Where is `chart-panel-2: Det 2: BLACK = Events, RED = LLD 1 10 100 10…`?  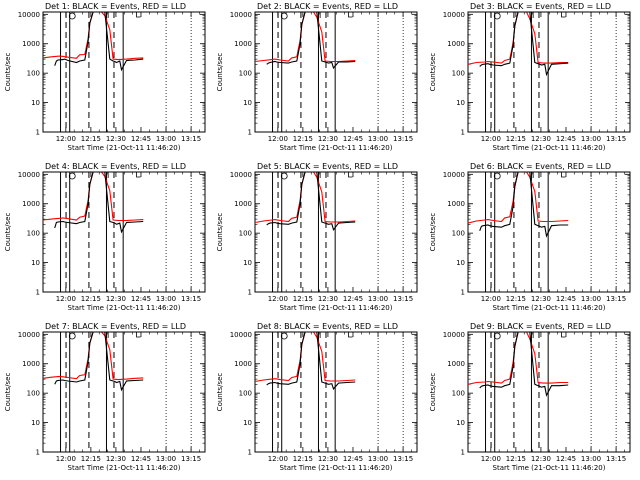
chart-panel-2: Det 2: BLACK = Events, RED = LLD 1 10 100 10… is located at coordinates (317, 77).